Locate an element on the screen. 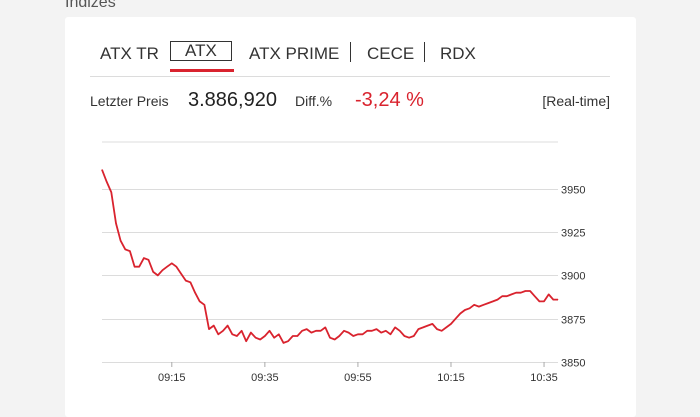  index-tabs: ATX TR ATX ATX PRIME CECE RDX is located at coordinates (350, 56).